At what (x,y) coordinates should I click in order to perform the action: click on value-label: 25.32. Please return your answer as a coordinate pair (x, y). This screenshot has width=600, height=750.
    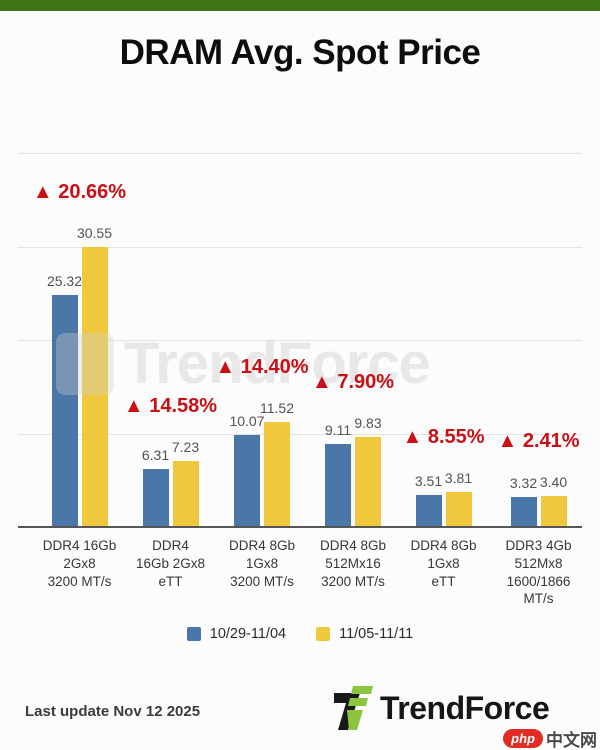
    Looking at the image, I should click on (64, 281).